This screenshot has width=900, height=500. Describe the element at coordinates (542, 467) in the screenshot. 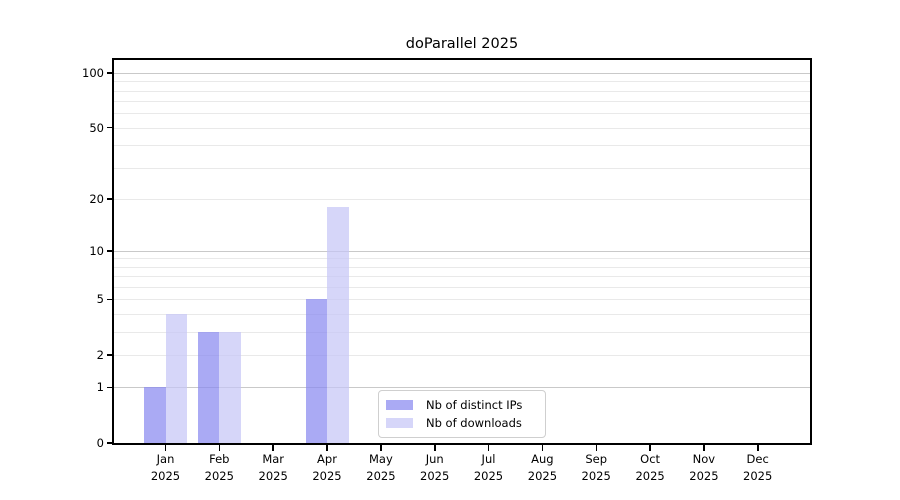

I see `x-tick-label-aug: Aug 2025` at that location.